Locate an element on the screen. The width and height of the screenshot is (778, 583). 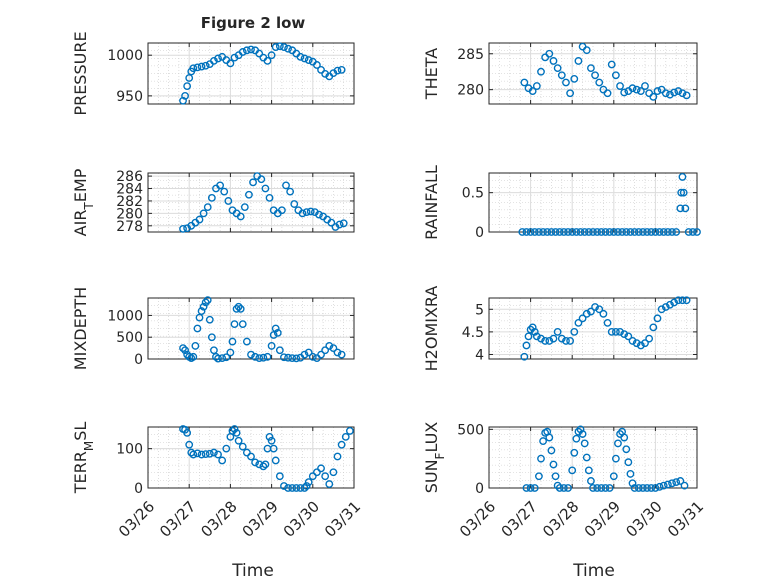
y-tick-label: 278 is located at coordinates (129, 227).